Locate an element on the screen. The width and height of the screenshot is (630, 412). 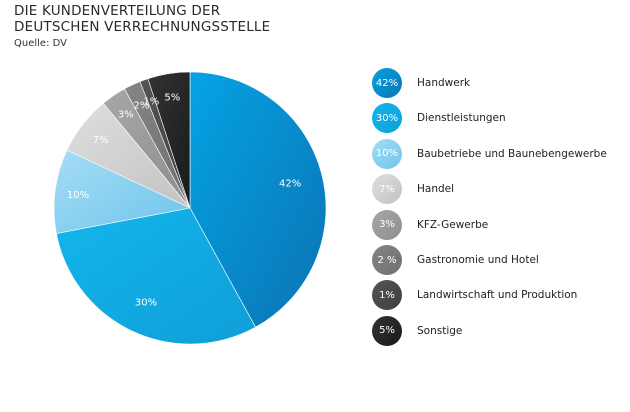
legend-swatch: 5% is located at coordinates (387, 330).